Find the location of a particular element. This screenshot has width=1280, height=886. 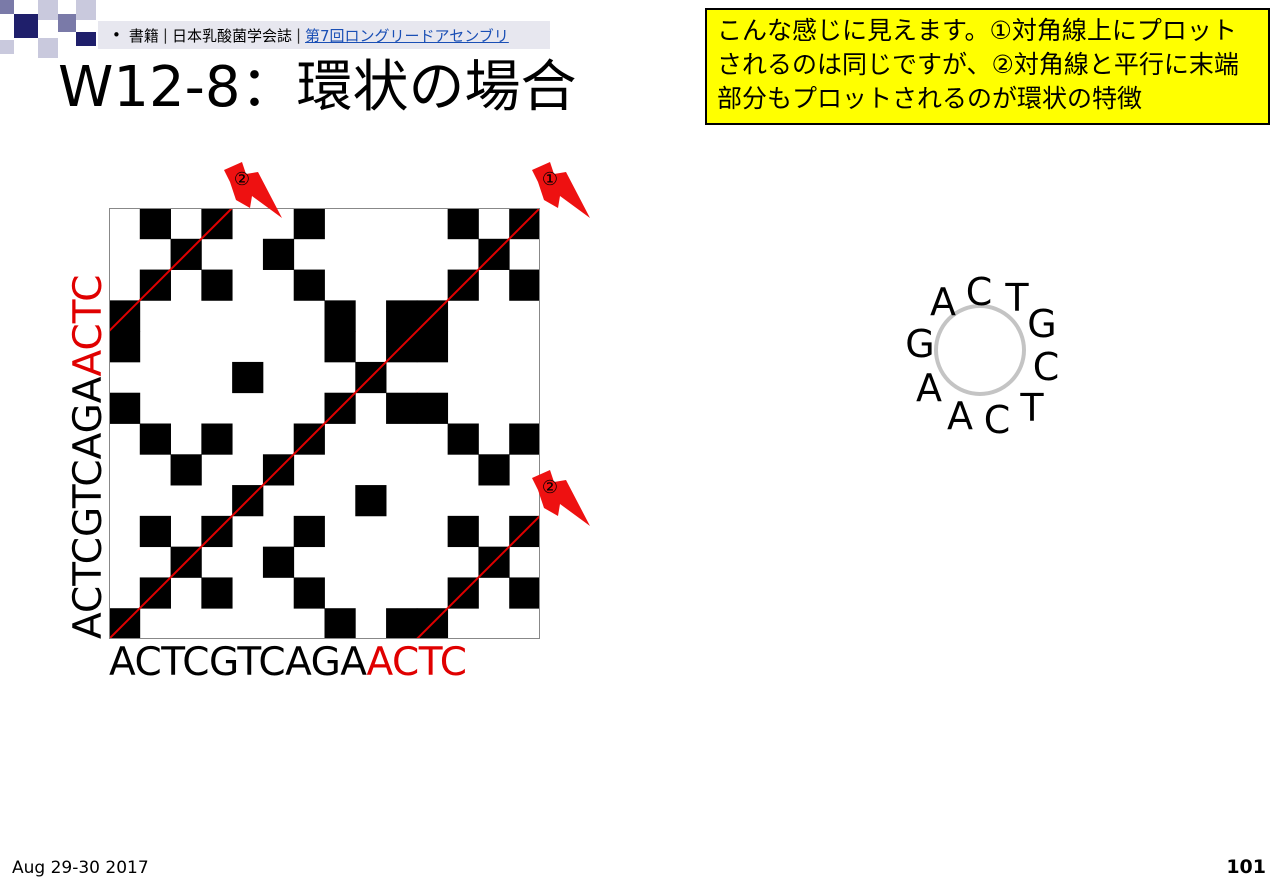

x-sequence-main: ACTCGTCAGA is located at coordinates (238, 662).